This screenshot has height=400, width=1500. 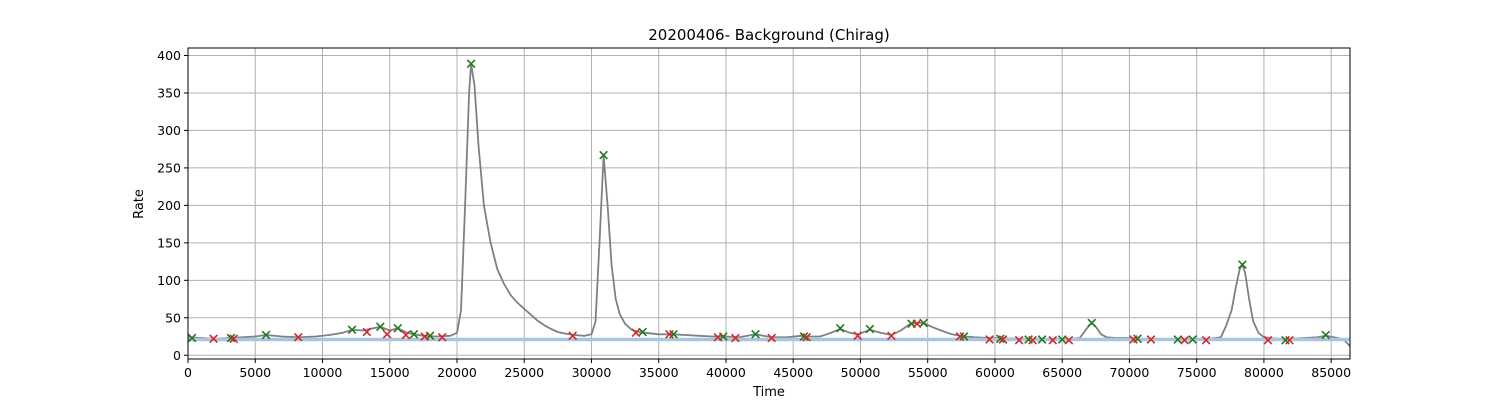 I want to click on x-tick-label: 55000, so click(x=928, y=372).